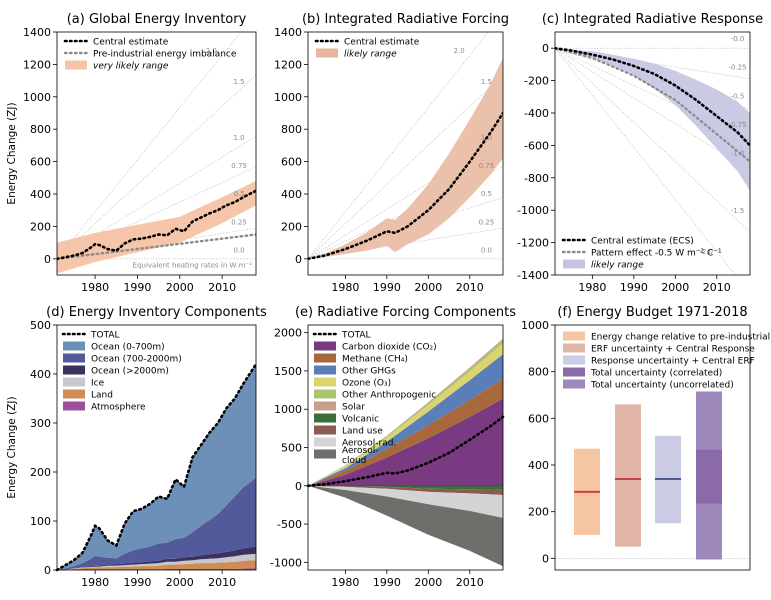  Describe the element at coordinates (118, 408) in the screenshot. I see `legend-label: Atmosphere` at that location.